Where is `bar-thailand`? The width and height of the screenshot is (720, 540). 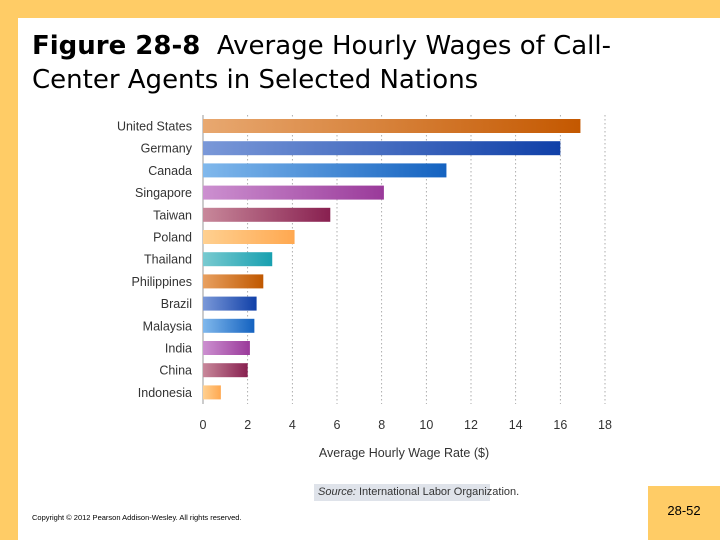 bar-thailand is located at coordinates (238, 259).